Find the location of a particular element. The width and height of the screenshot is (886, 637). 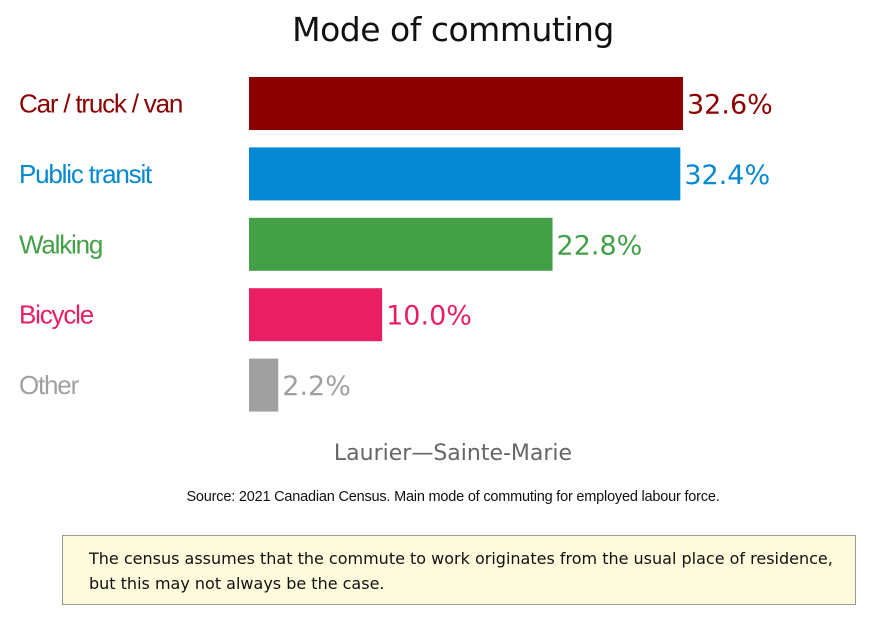

chart-title: Mode of commuting is located at coordinates (453, 29).